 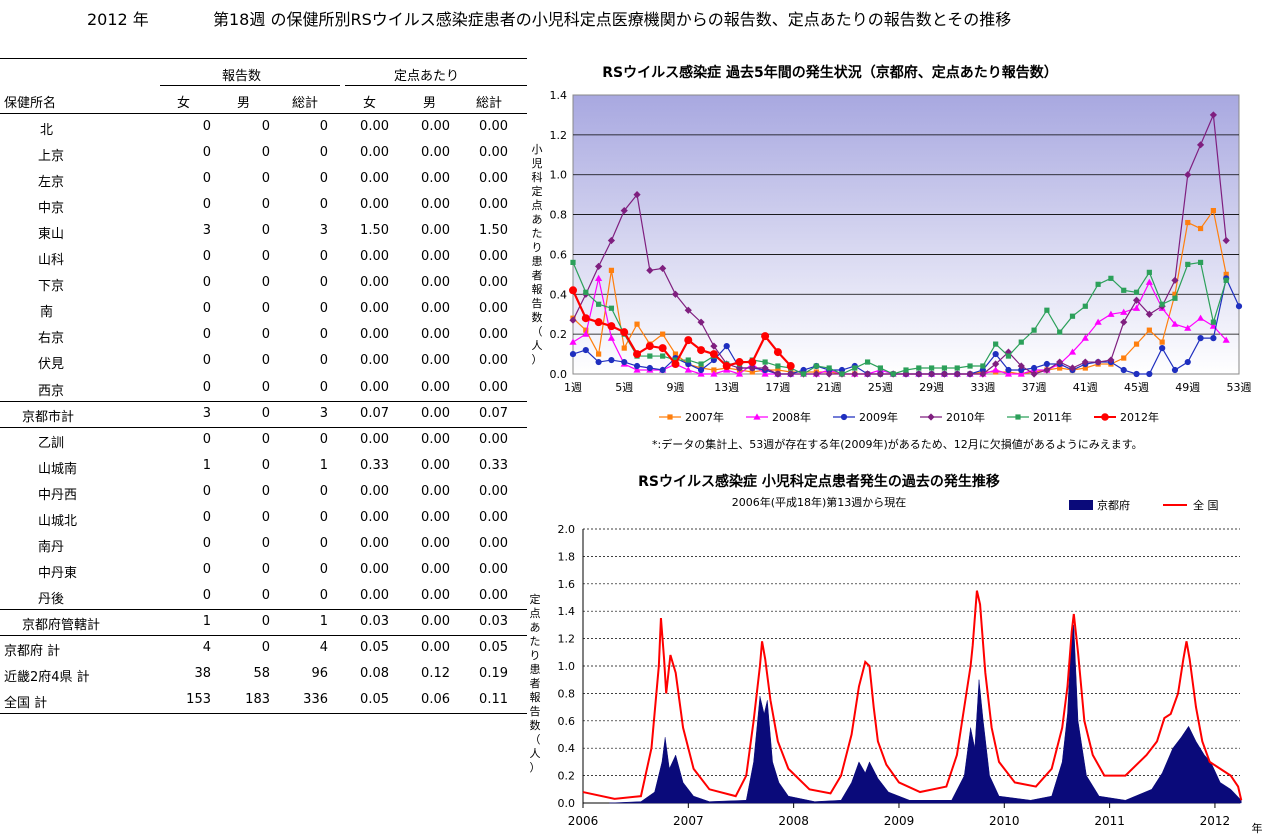 What do you see at coordinates (573, 387) in the screenshot?
I see `x-tick-label: 1週` at bounding box center [573, 387].